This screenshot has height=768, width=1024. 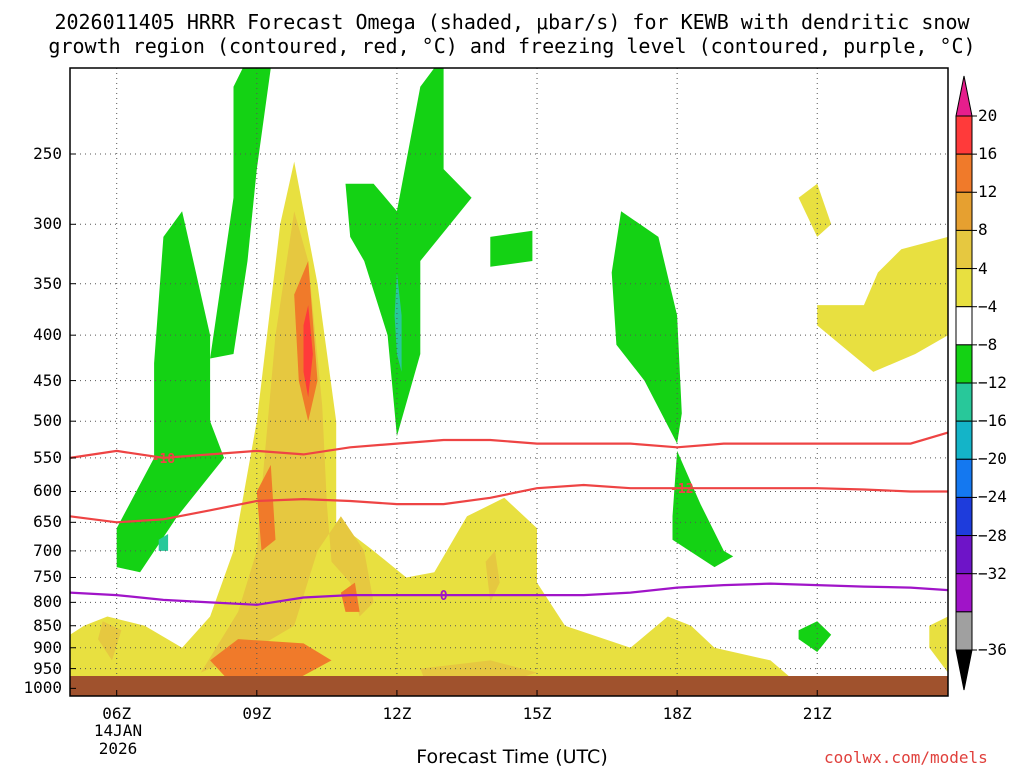 I want to click on x-axis-title: Forecast Time (UTC), so click(x=512, y=757).